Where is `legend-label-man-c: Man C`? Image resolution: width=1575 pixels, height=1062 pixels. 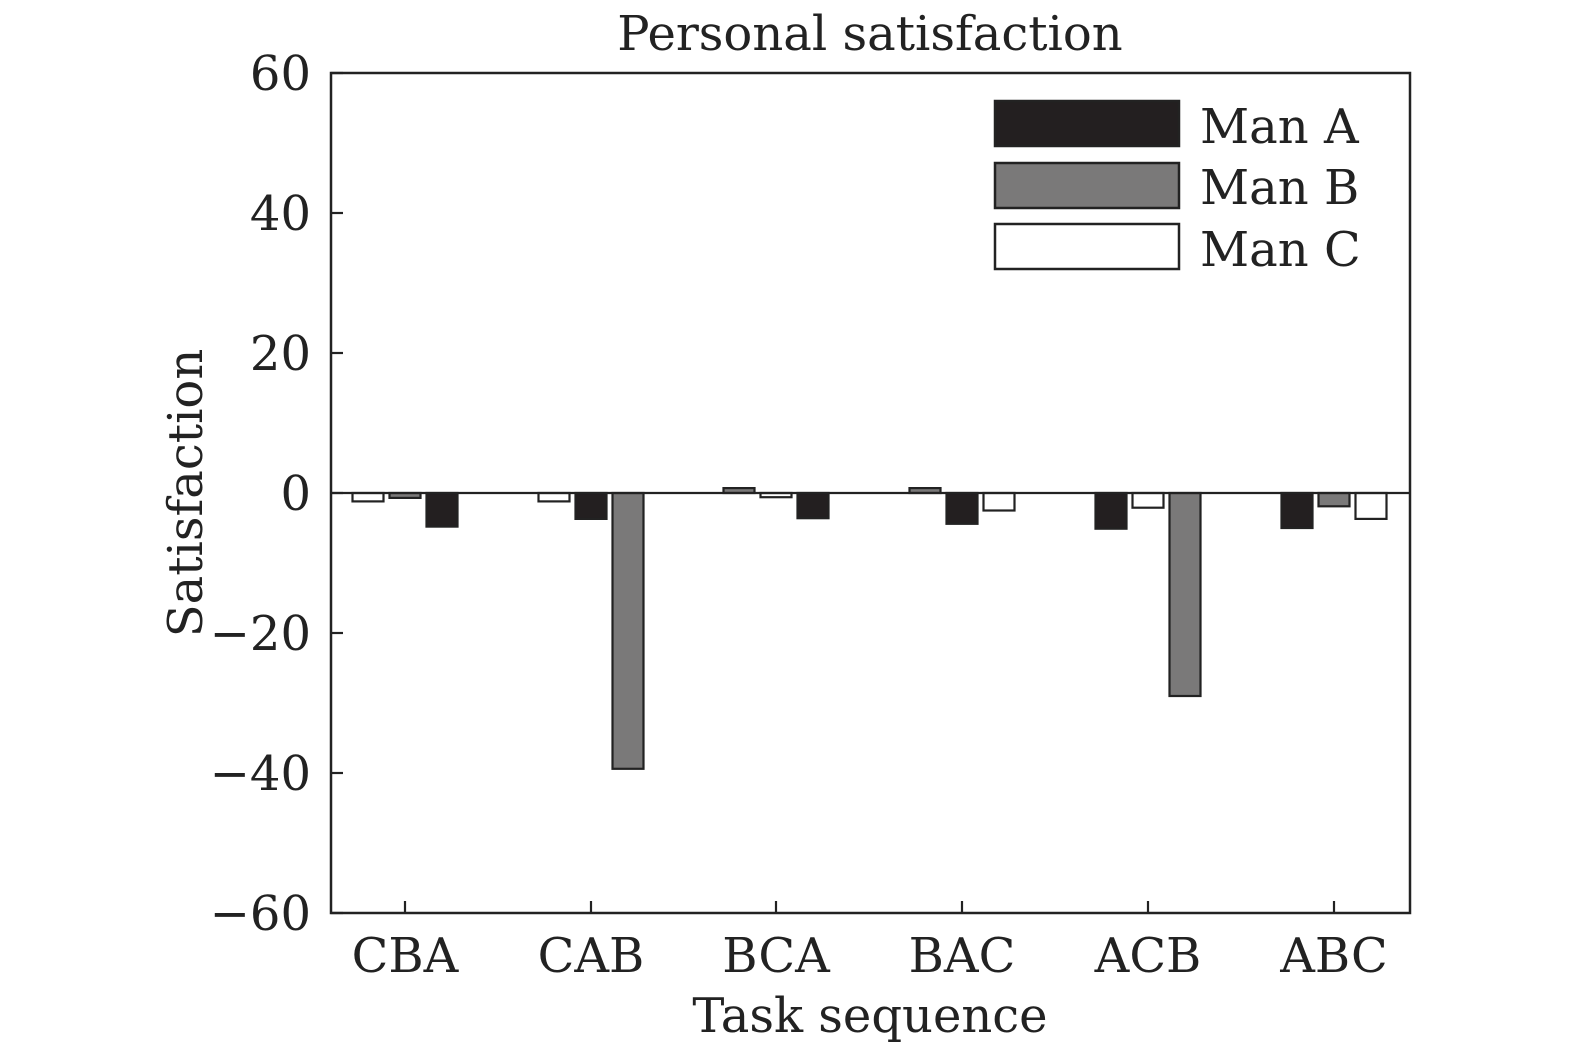
legend-label-man-c: Man C is located at coordinates (1280, 250).